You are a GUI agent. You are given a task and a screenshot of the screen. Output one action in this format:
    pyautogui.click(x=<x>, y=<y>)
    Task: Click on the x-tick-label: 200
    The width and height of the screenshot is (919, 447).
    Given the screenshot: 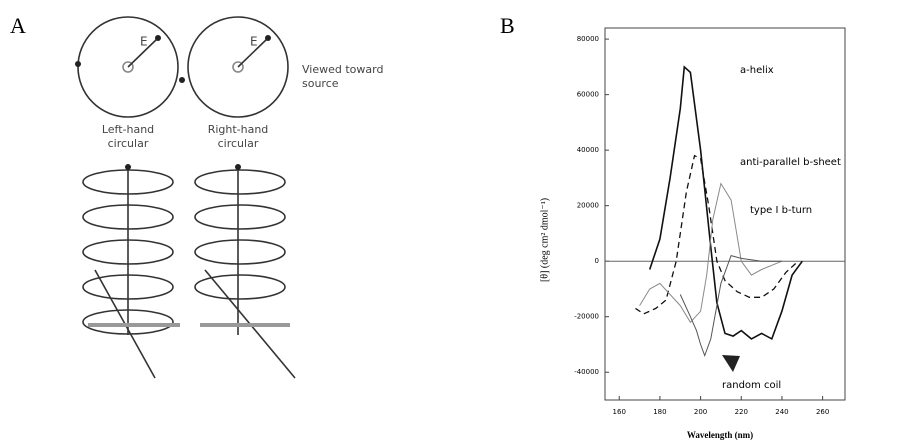 What is the action you would take?
    pyautogui.click(x=700, y=412)
    